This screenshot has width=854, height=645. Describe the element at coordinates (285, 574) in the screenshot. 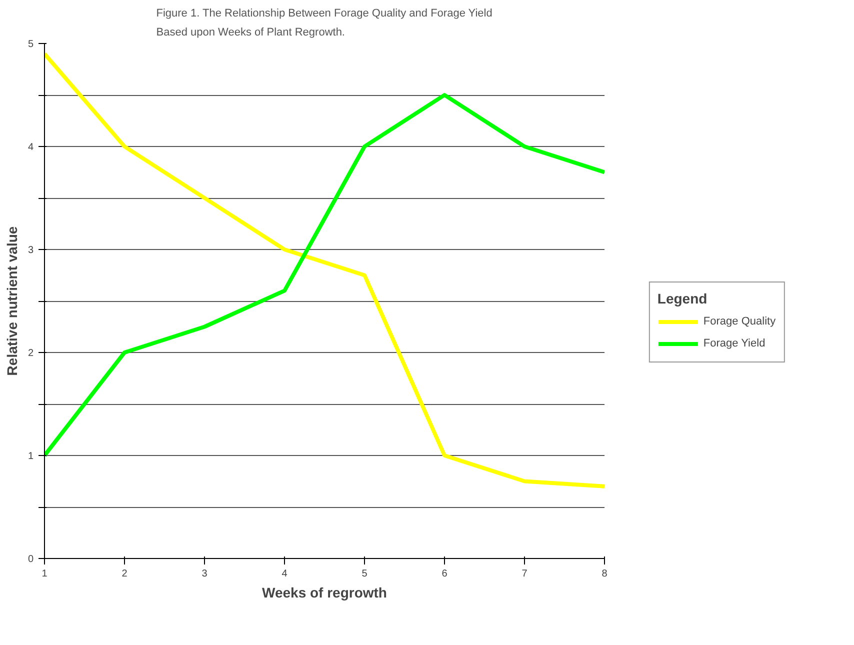

I see `x-tick-label: 4` at that location.